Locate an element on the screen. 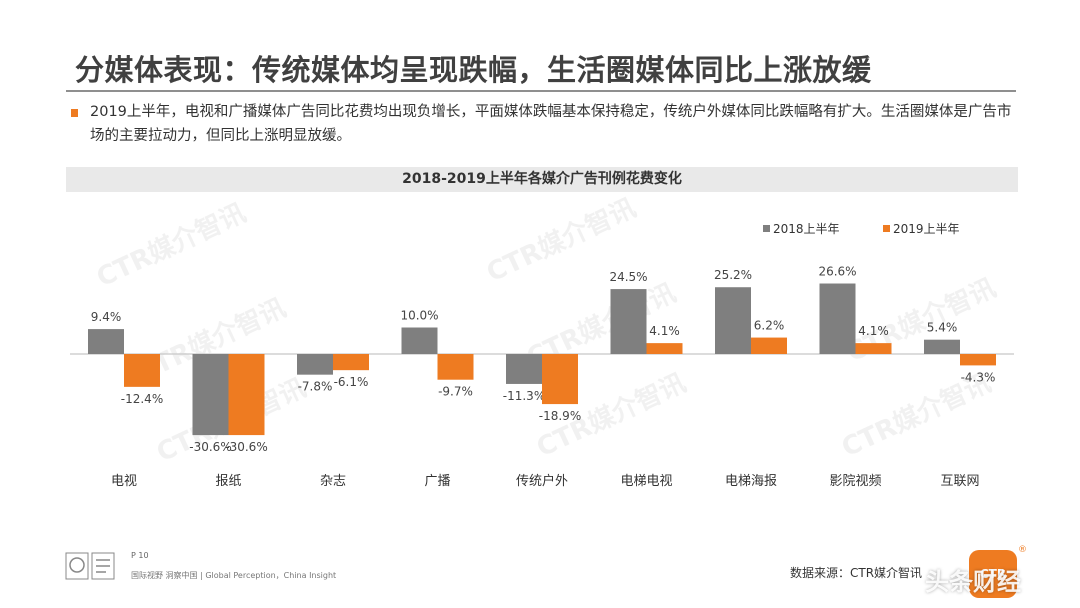 The image size is (1080, 608). data-label-2019: -6.1% is located at coordinates (351, 382).